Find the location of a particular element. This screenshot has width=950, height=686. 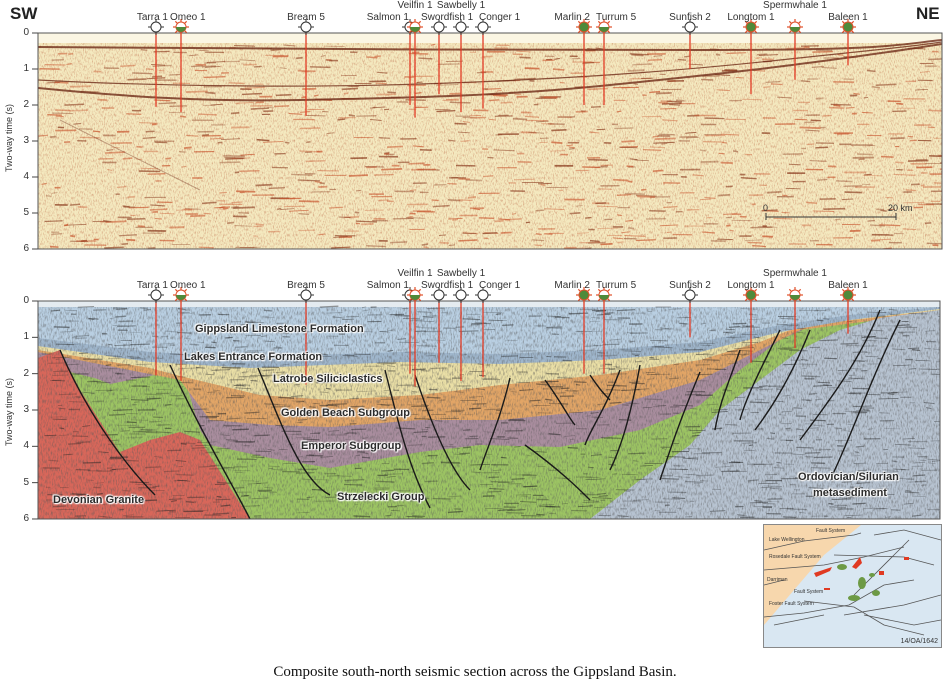

tick-label-bottom: 3 is located at coordinates (26, 409).